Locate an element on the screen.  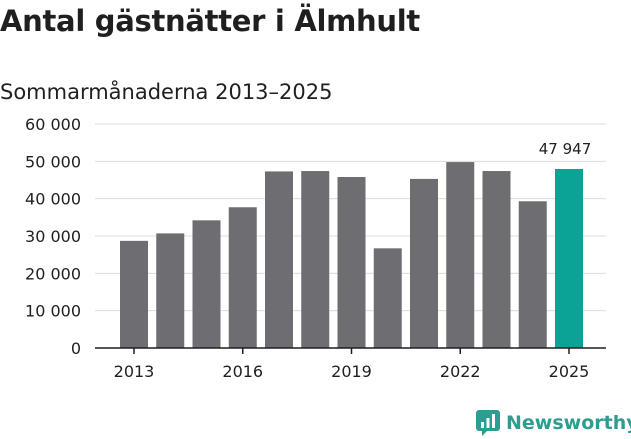
newsworthy-brand: Newsworthy is located at coordinates (553, 423).